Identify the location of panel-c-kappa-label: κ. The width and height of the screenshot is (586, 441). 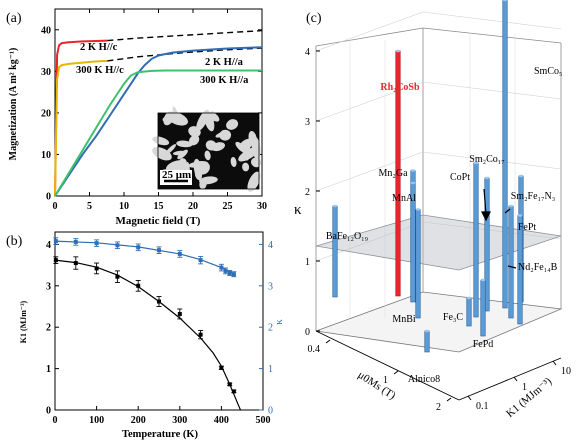
(298, 210).